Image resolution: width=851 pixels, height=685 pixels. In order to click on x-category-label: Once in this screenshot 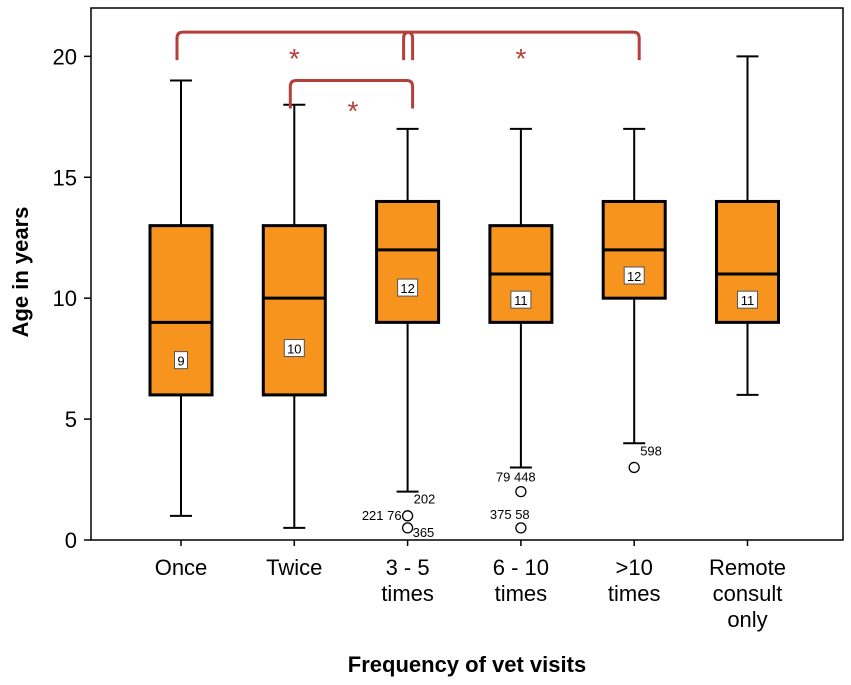, I will do `click(181, 567)`.